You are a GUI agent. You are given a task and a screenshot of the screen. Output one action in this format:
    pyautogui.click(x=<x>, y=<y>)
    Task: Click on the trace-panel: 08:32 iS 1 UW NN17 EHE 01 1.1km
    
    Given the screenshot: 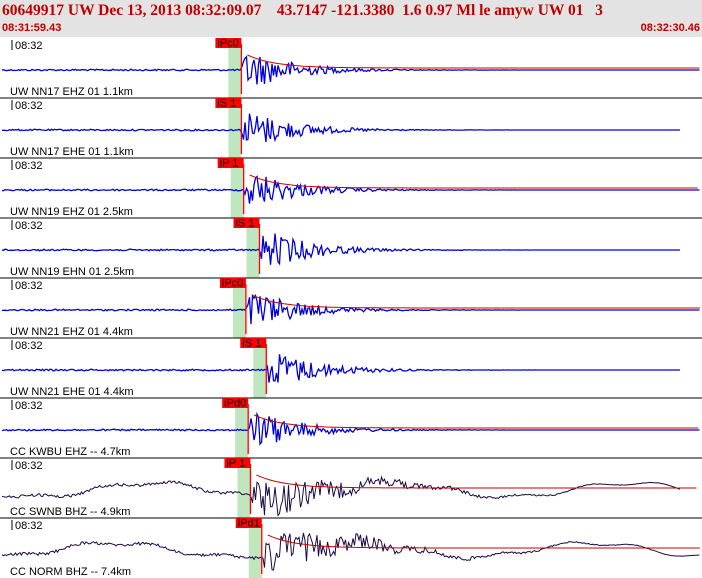 What is the action you would take?
    pyautogui.click(x=351, y=127)
    